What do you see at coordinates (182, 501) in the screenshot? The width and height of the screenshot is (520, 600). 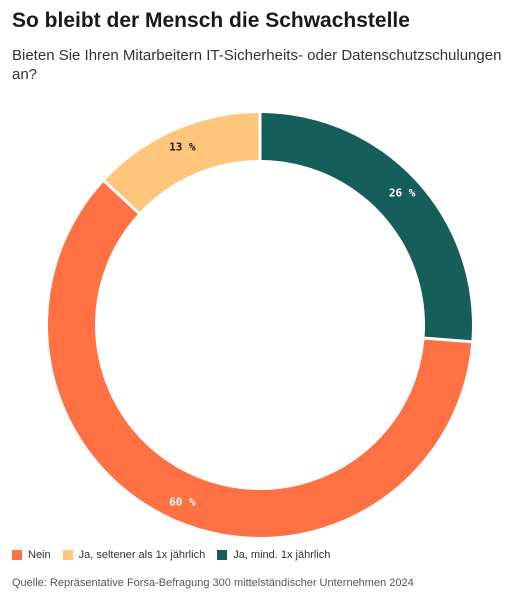 I see `slice-label-2: 60 %` at bounding box center [182, 501].